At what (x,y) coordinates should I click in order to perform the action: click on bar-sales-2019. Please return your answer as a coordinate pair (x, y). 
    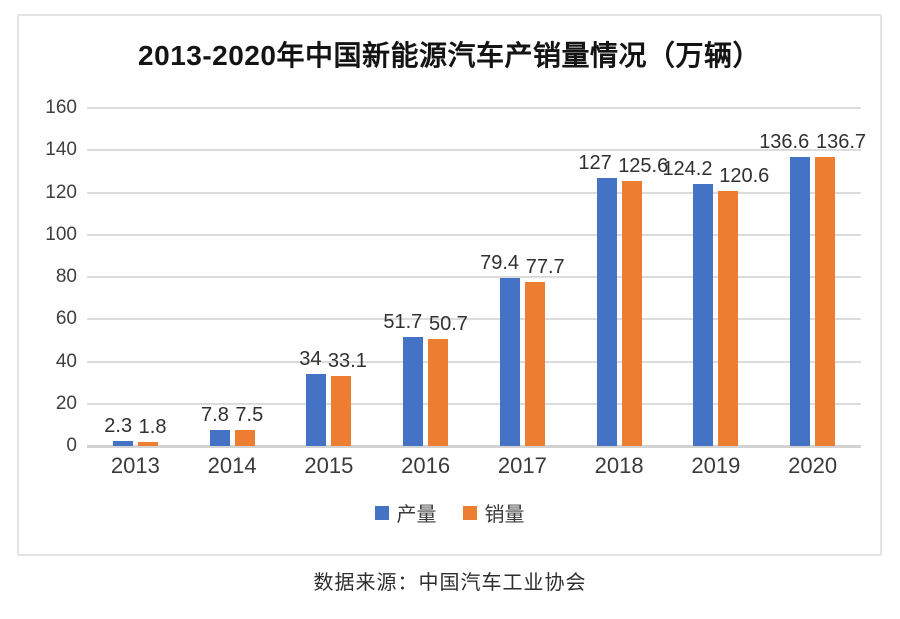
    Looking at the image, I should click on (728, 318).